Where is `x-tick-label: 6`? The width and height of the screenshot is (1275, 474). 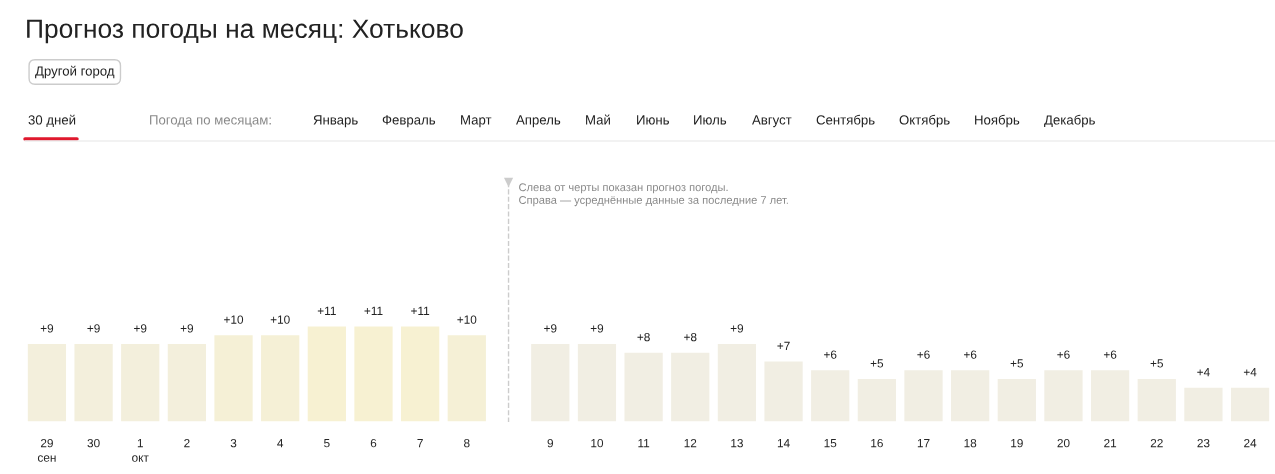
x-tick-label: 6 is located at coordinates (373, 443).